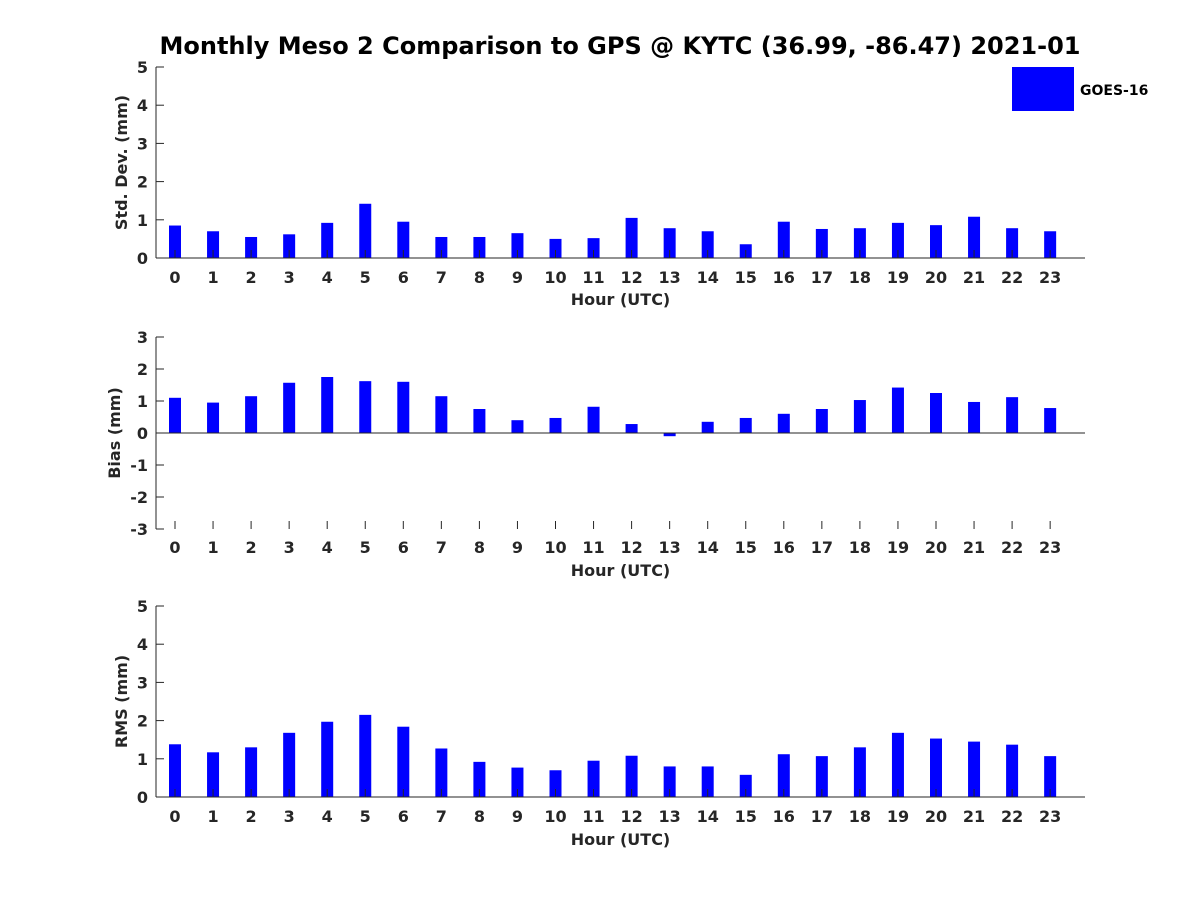  Describe the element at coordinates (142, 682) in the screenshot. I see `y-tick-label-rms-3: 3` at that location.